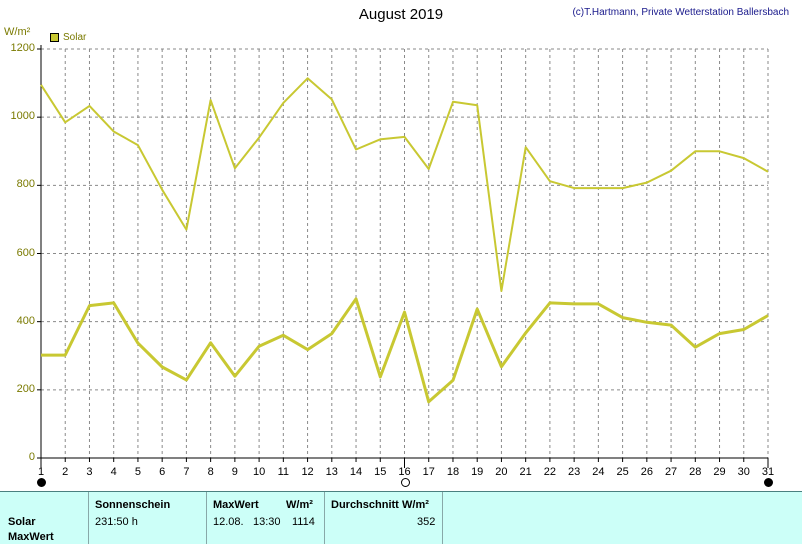 Image resolution: width=802 pixels, height=544 pixels. What do you see at coordinates (404, 472) in the screenshot?
I see `x-tick-label: 16` at bounding box center [404, 472].